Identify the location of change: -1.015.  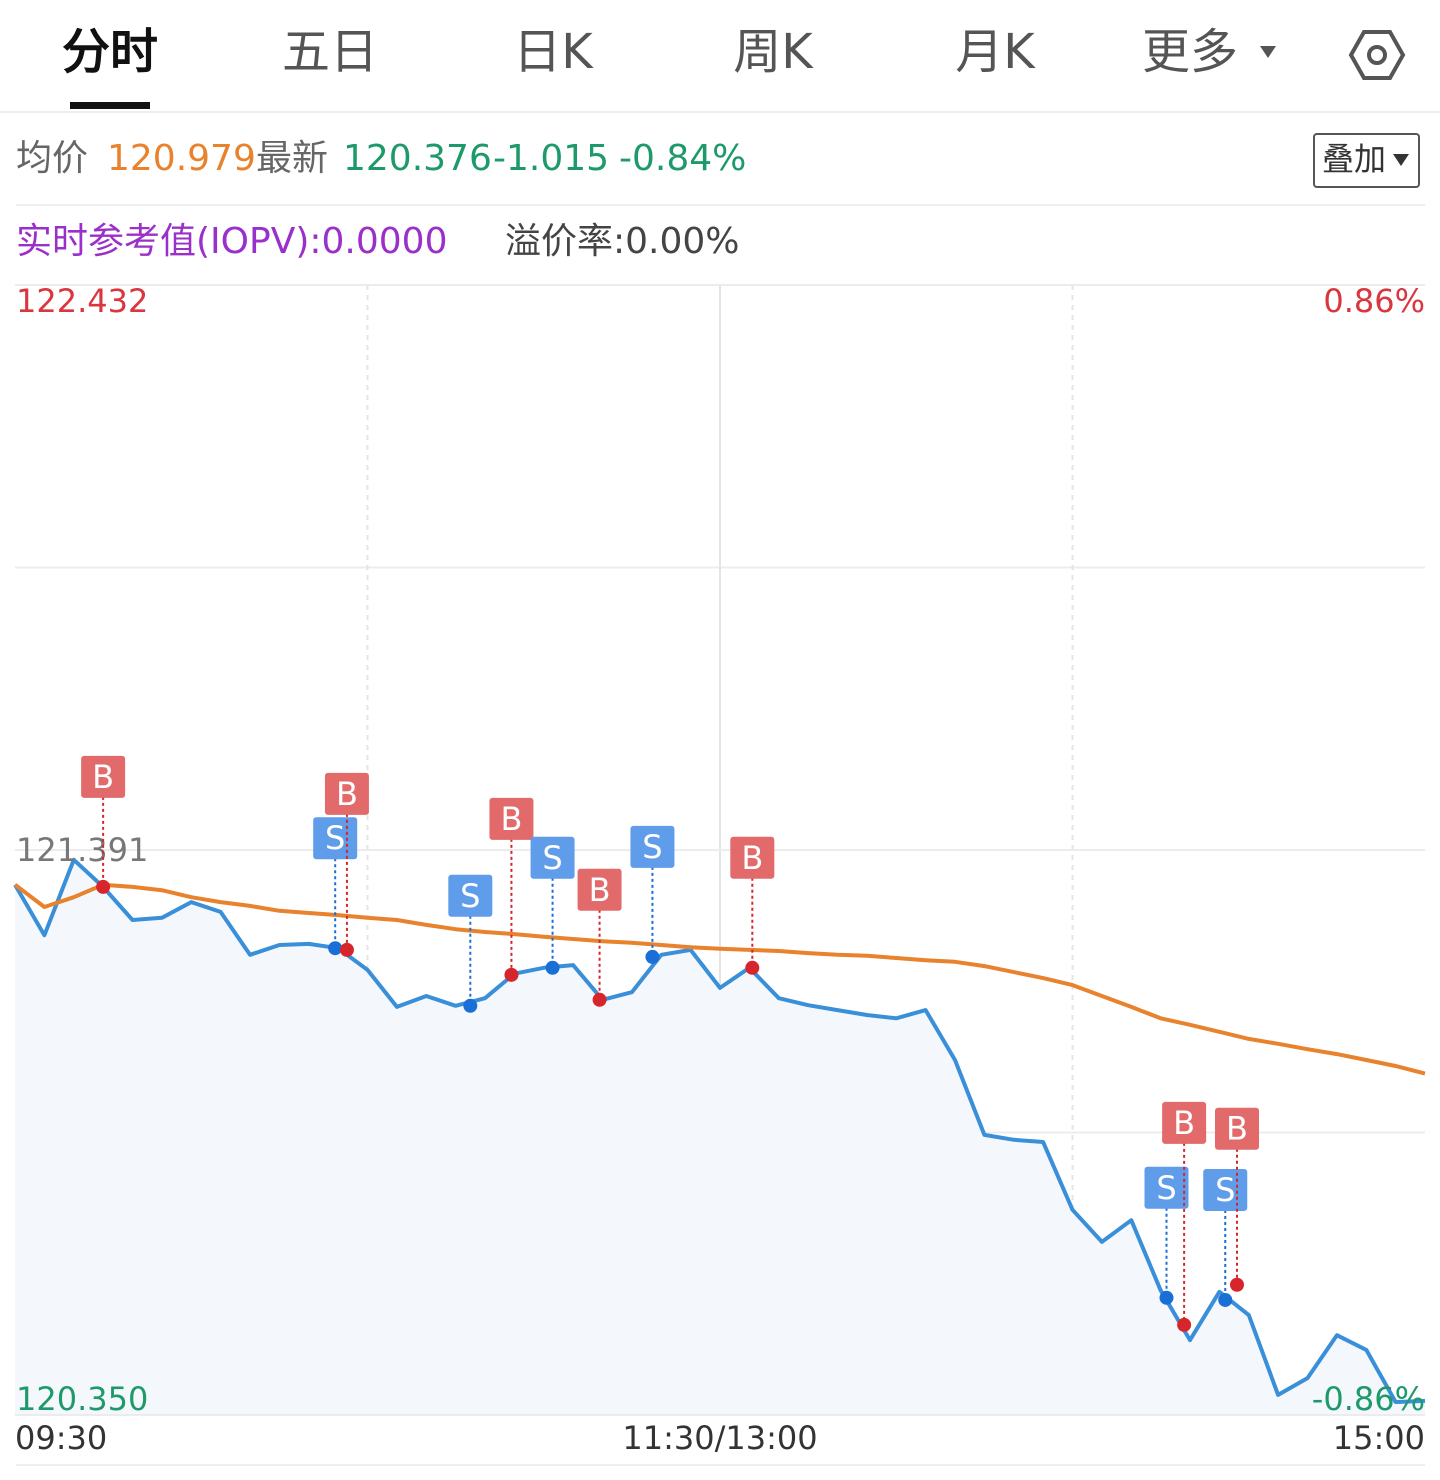
(551, 158).